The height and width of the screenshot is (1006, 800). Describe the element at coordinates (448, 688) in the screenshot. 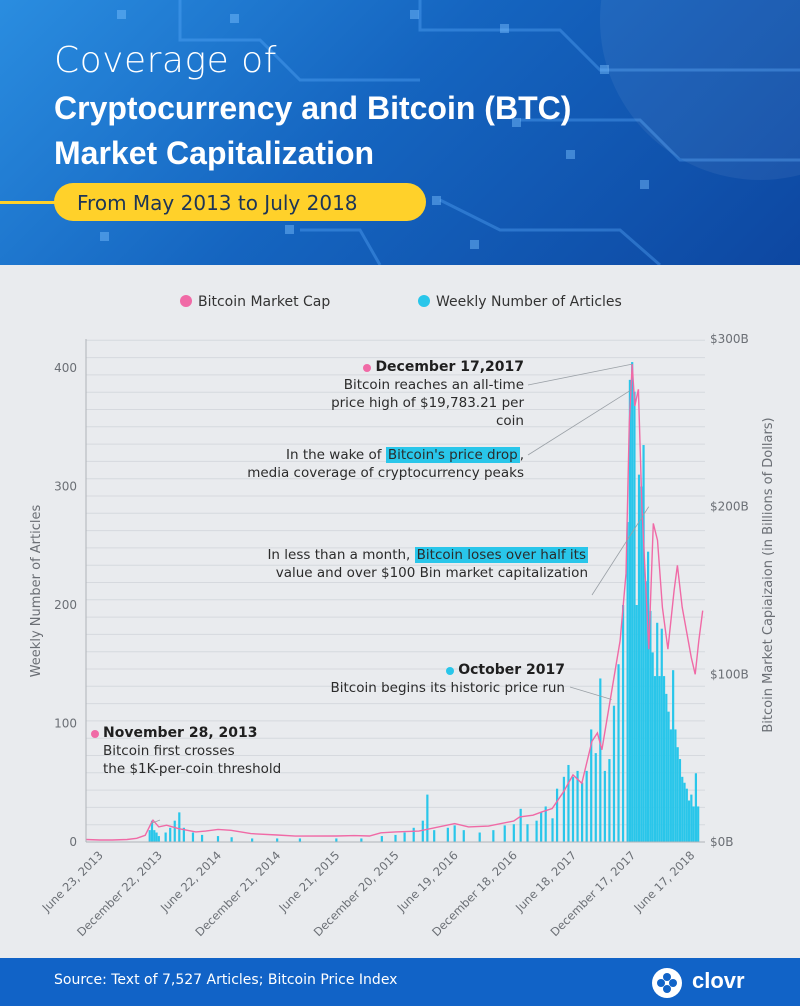

I see `annotation-oct-2017-line1: Bitcoin begins its historic price run` at that location.